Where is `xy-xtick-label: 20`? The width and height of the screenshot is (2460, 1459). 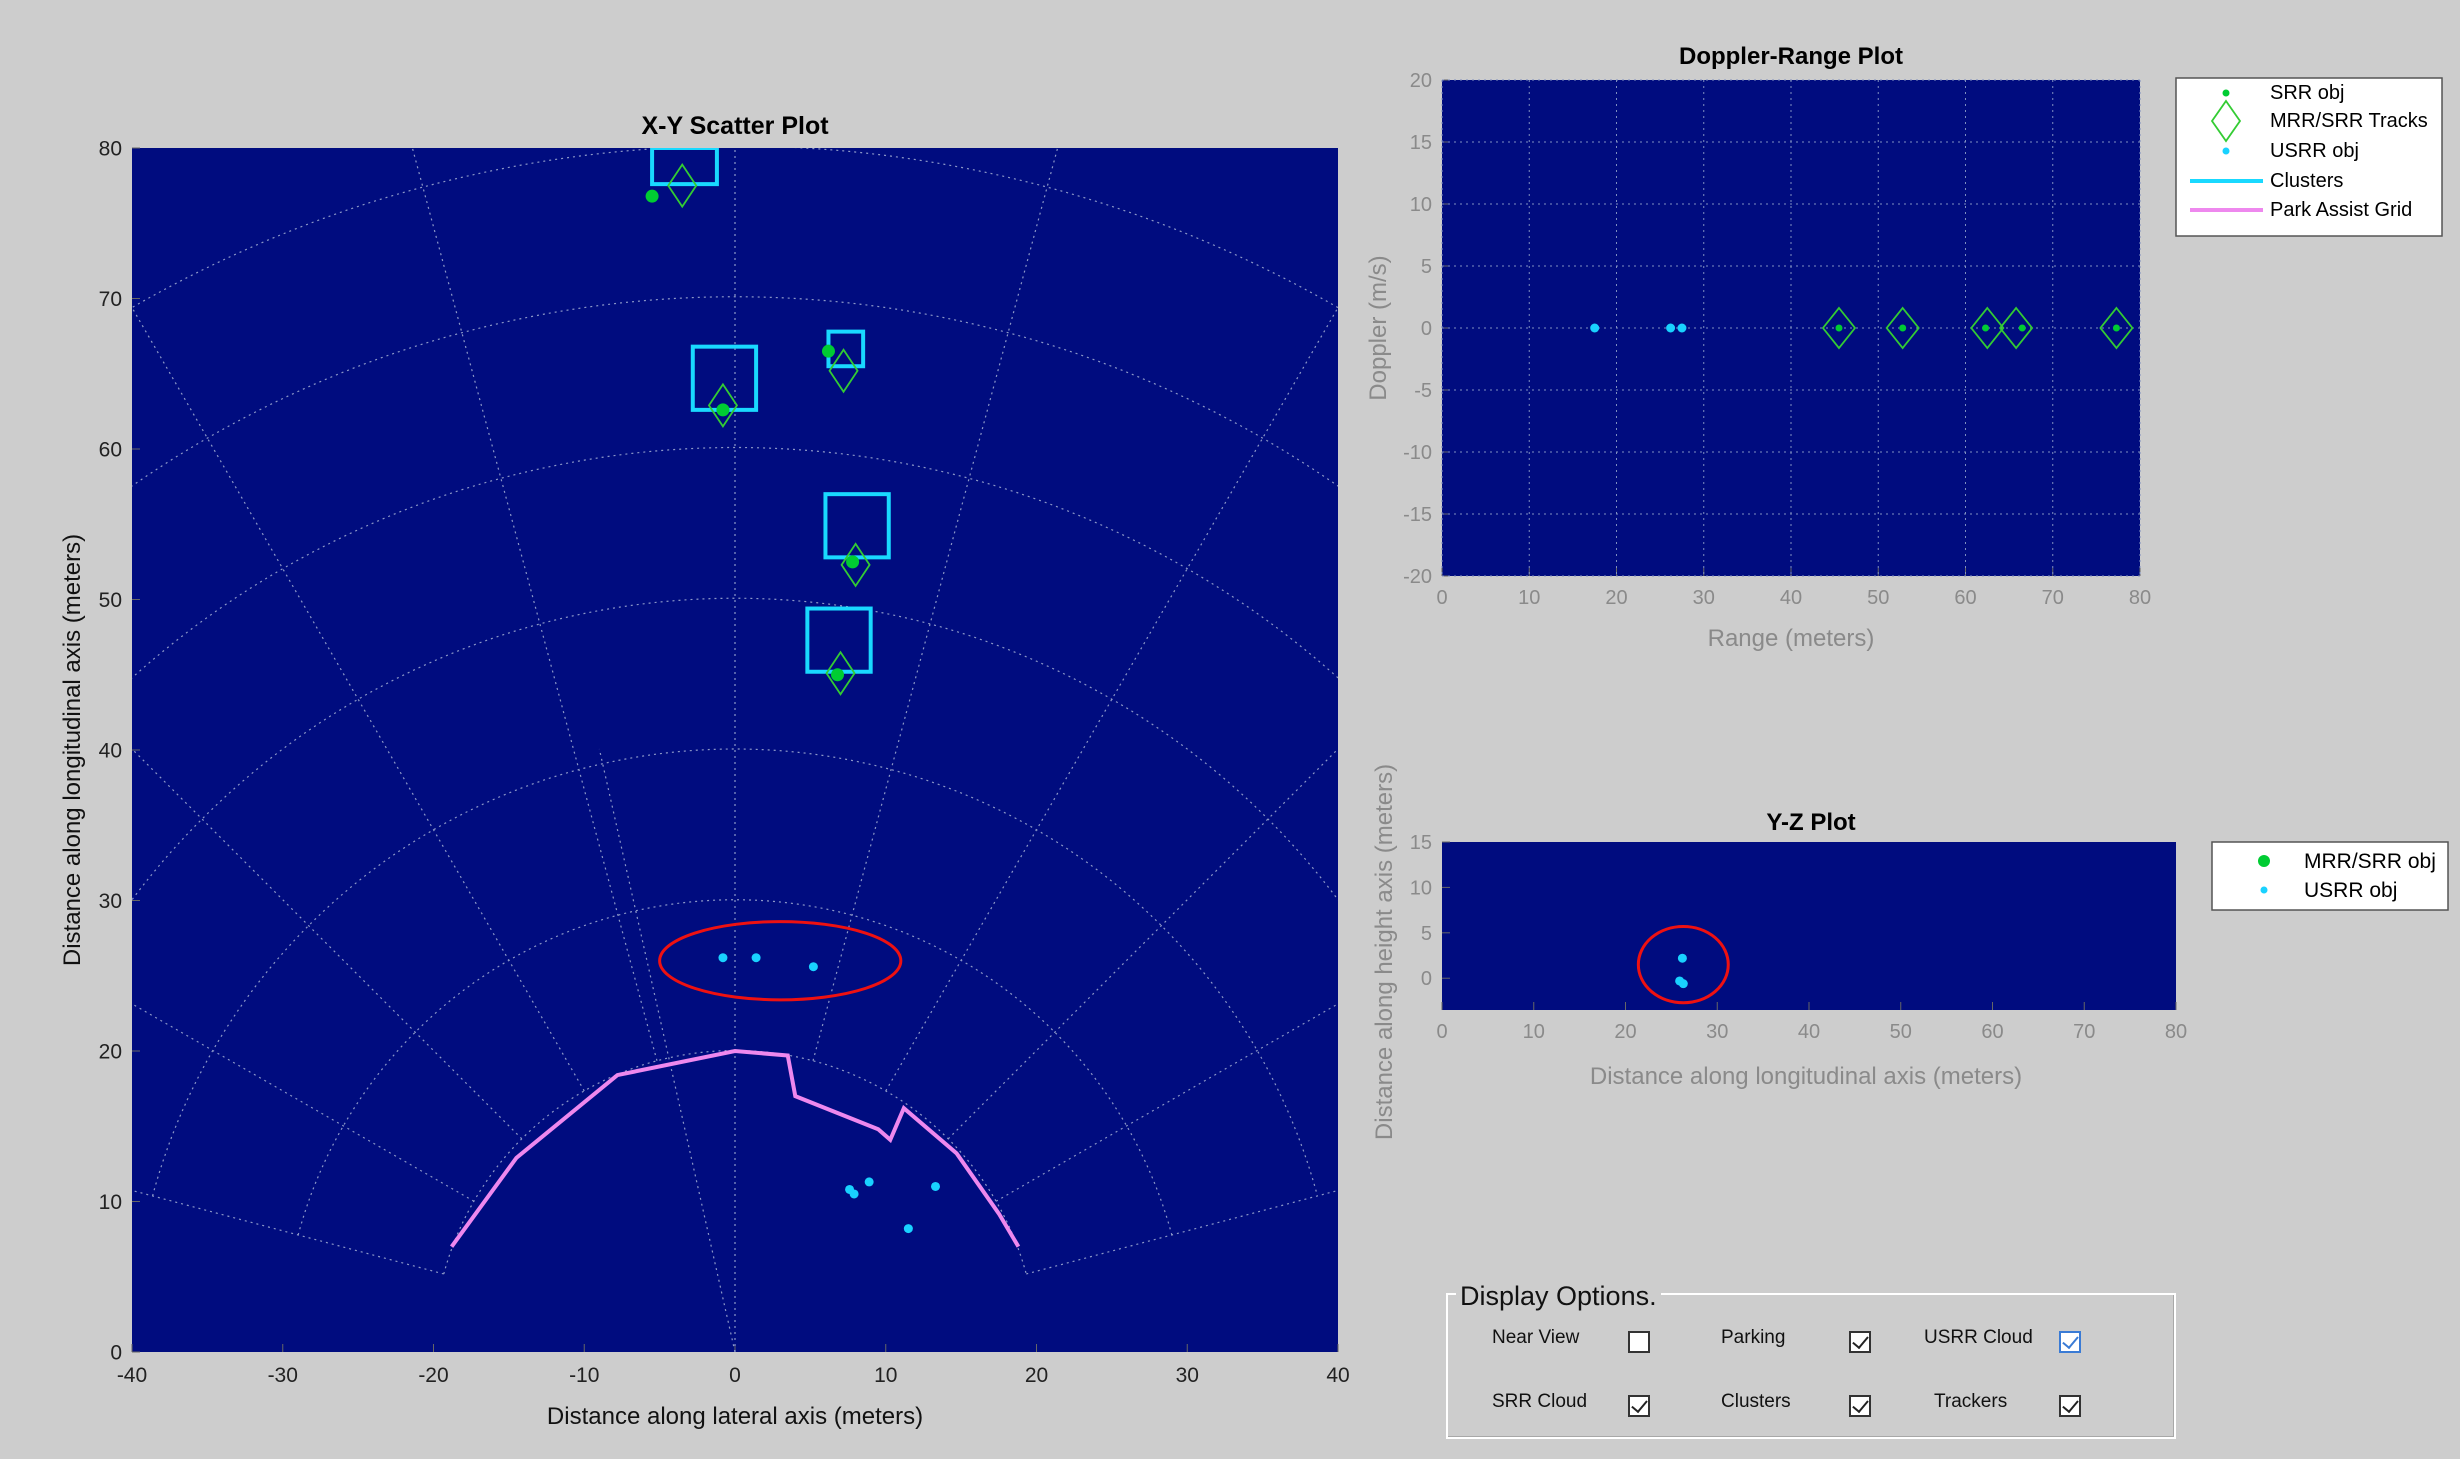
xy-xtick-label: 20 is located at coordinates (1036, 1375).